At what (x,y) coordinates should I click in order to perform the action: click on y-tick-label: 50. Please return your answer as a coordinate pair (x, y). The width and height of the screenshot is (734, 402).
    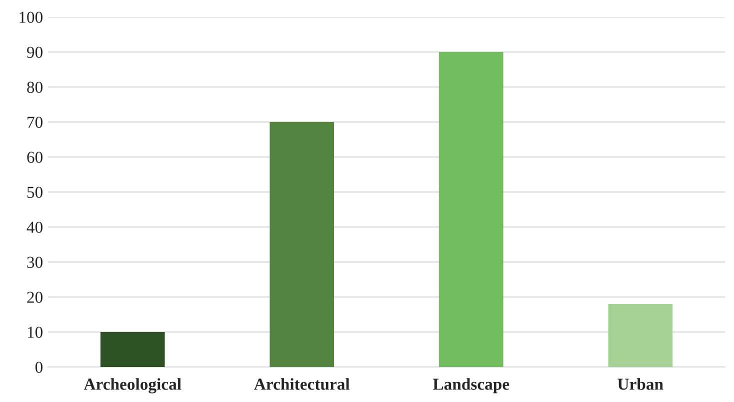
    Looking at the image, I should click on (35, 192).